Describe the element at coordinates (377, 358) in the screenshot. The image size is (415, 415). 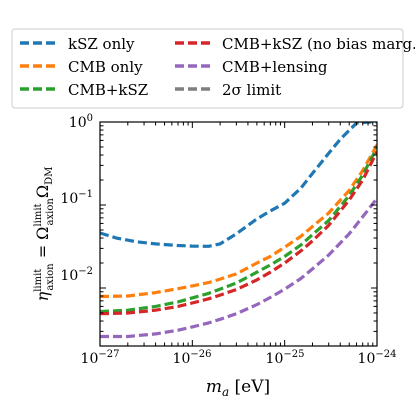
I see `x-tick-label-1e-24: 10−24` at that location.